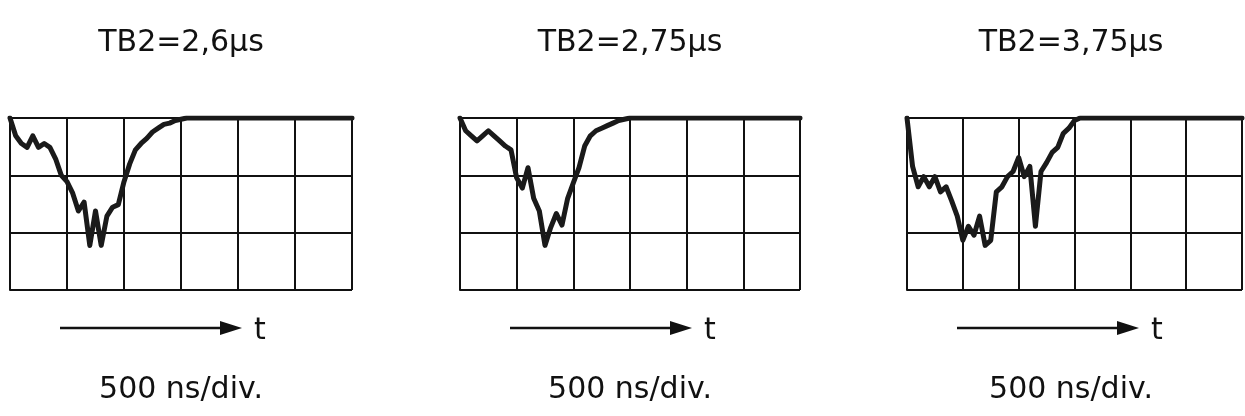 The image size is (1245, 416). What do you see at coordinates (1070, 40) in the screenshot?
I see `chart-title: TB2=3,75µs` at bounding box center [1070, 40].